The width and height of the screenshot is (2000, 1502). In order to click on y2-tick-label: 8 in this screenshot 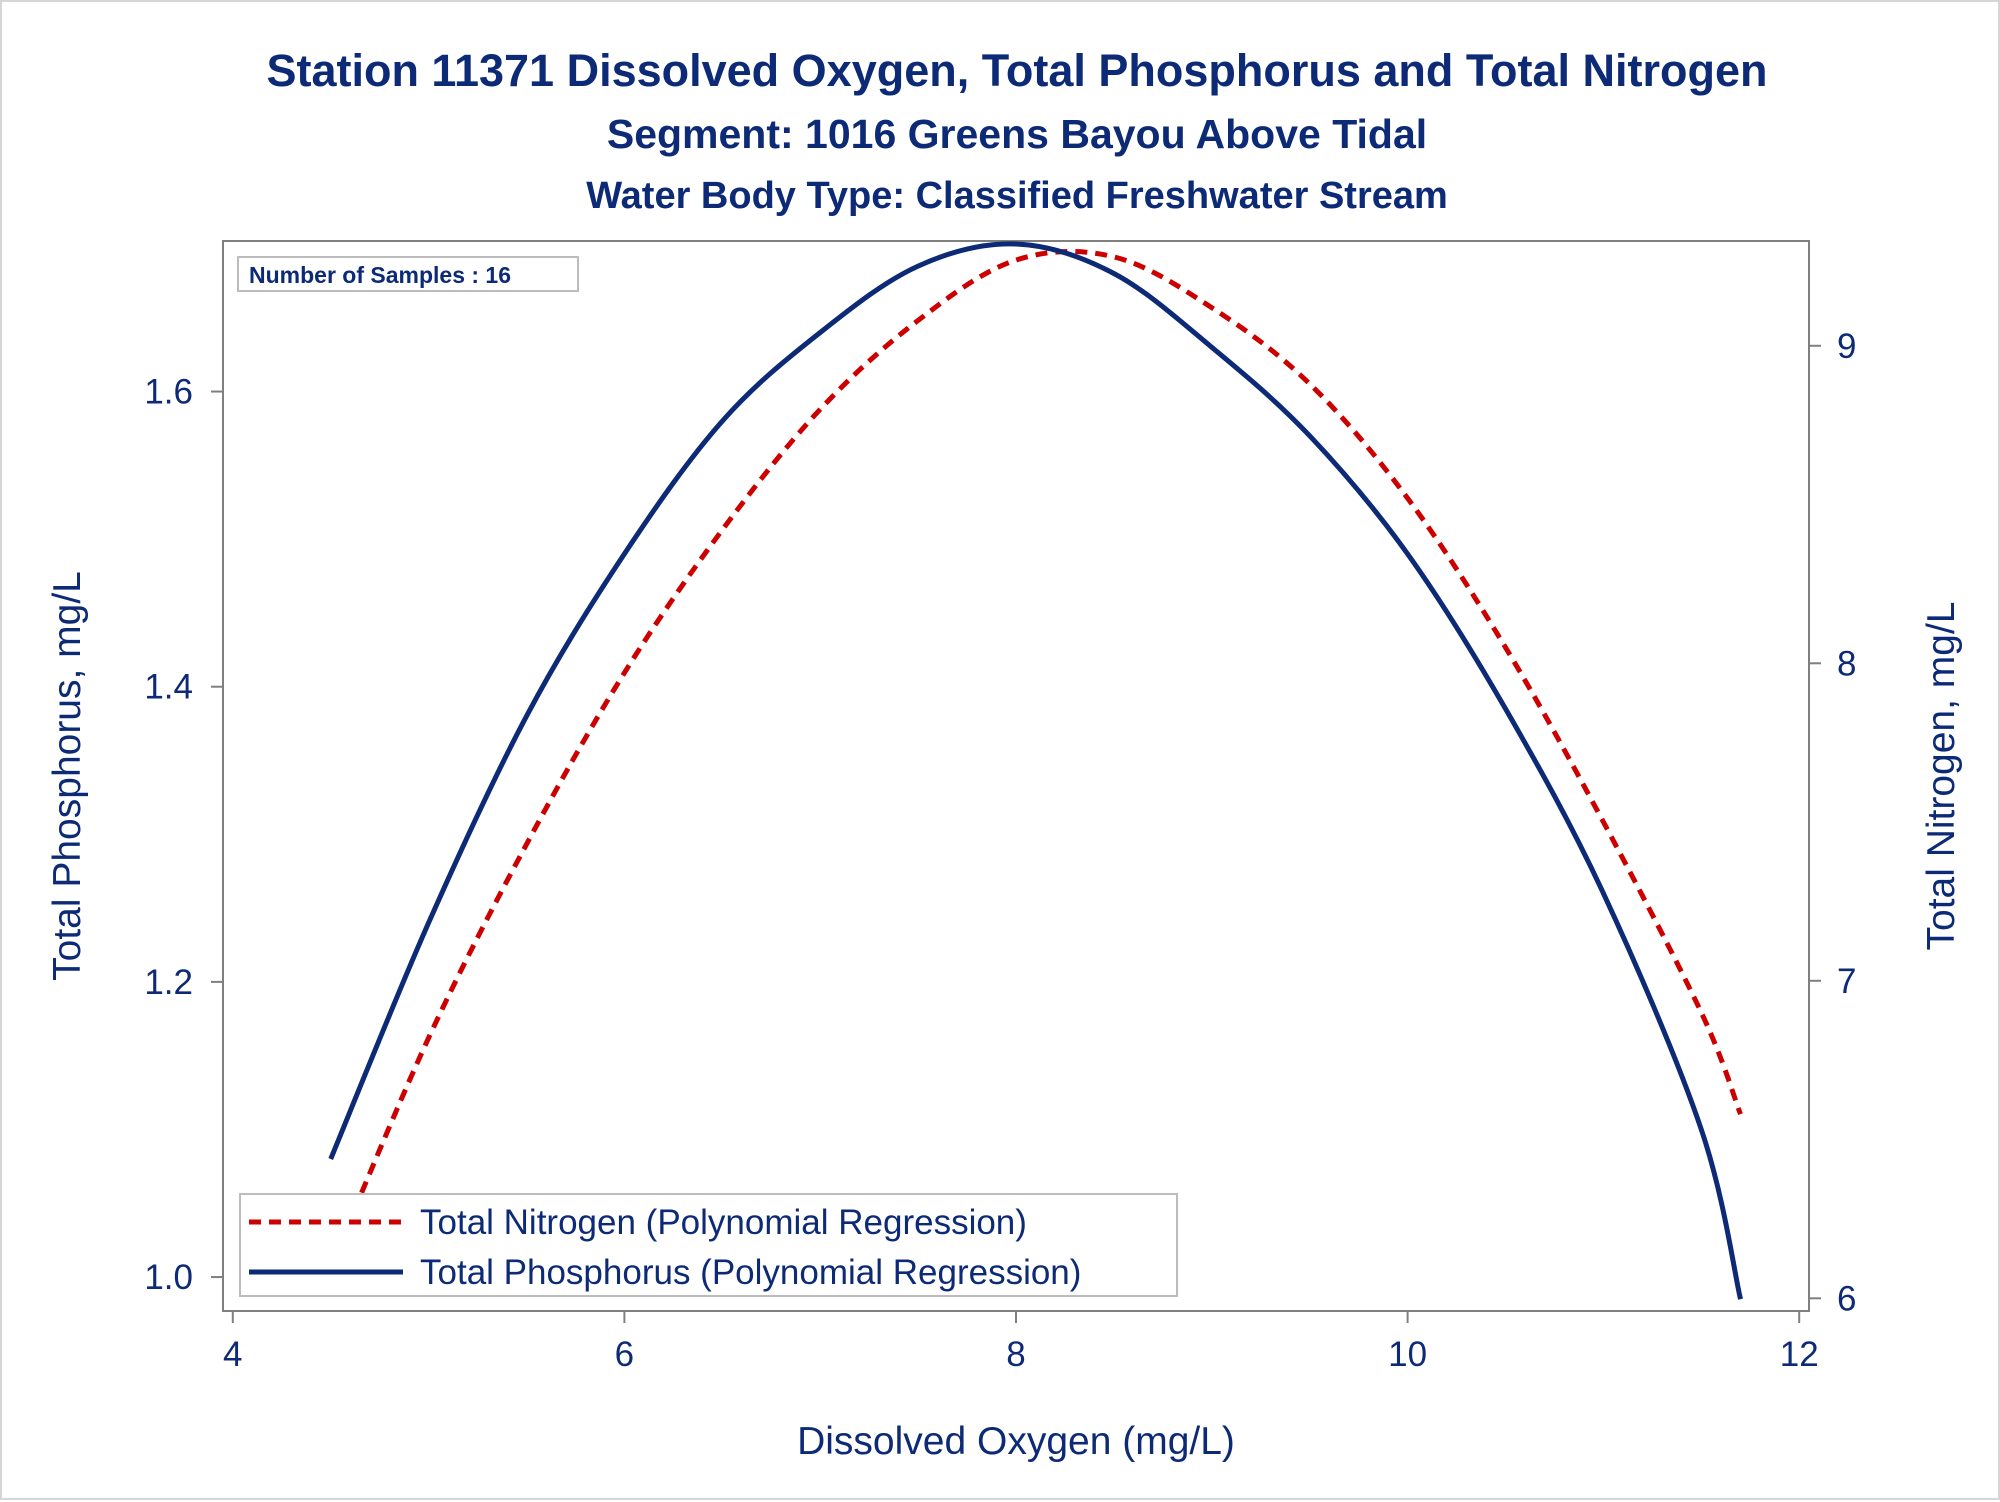, I will do `click(1846, 663)`.